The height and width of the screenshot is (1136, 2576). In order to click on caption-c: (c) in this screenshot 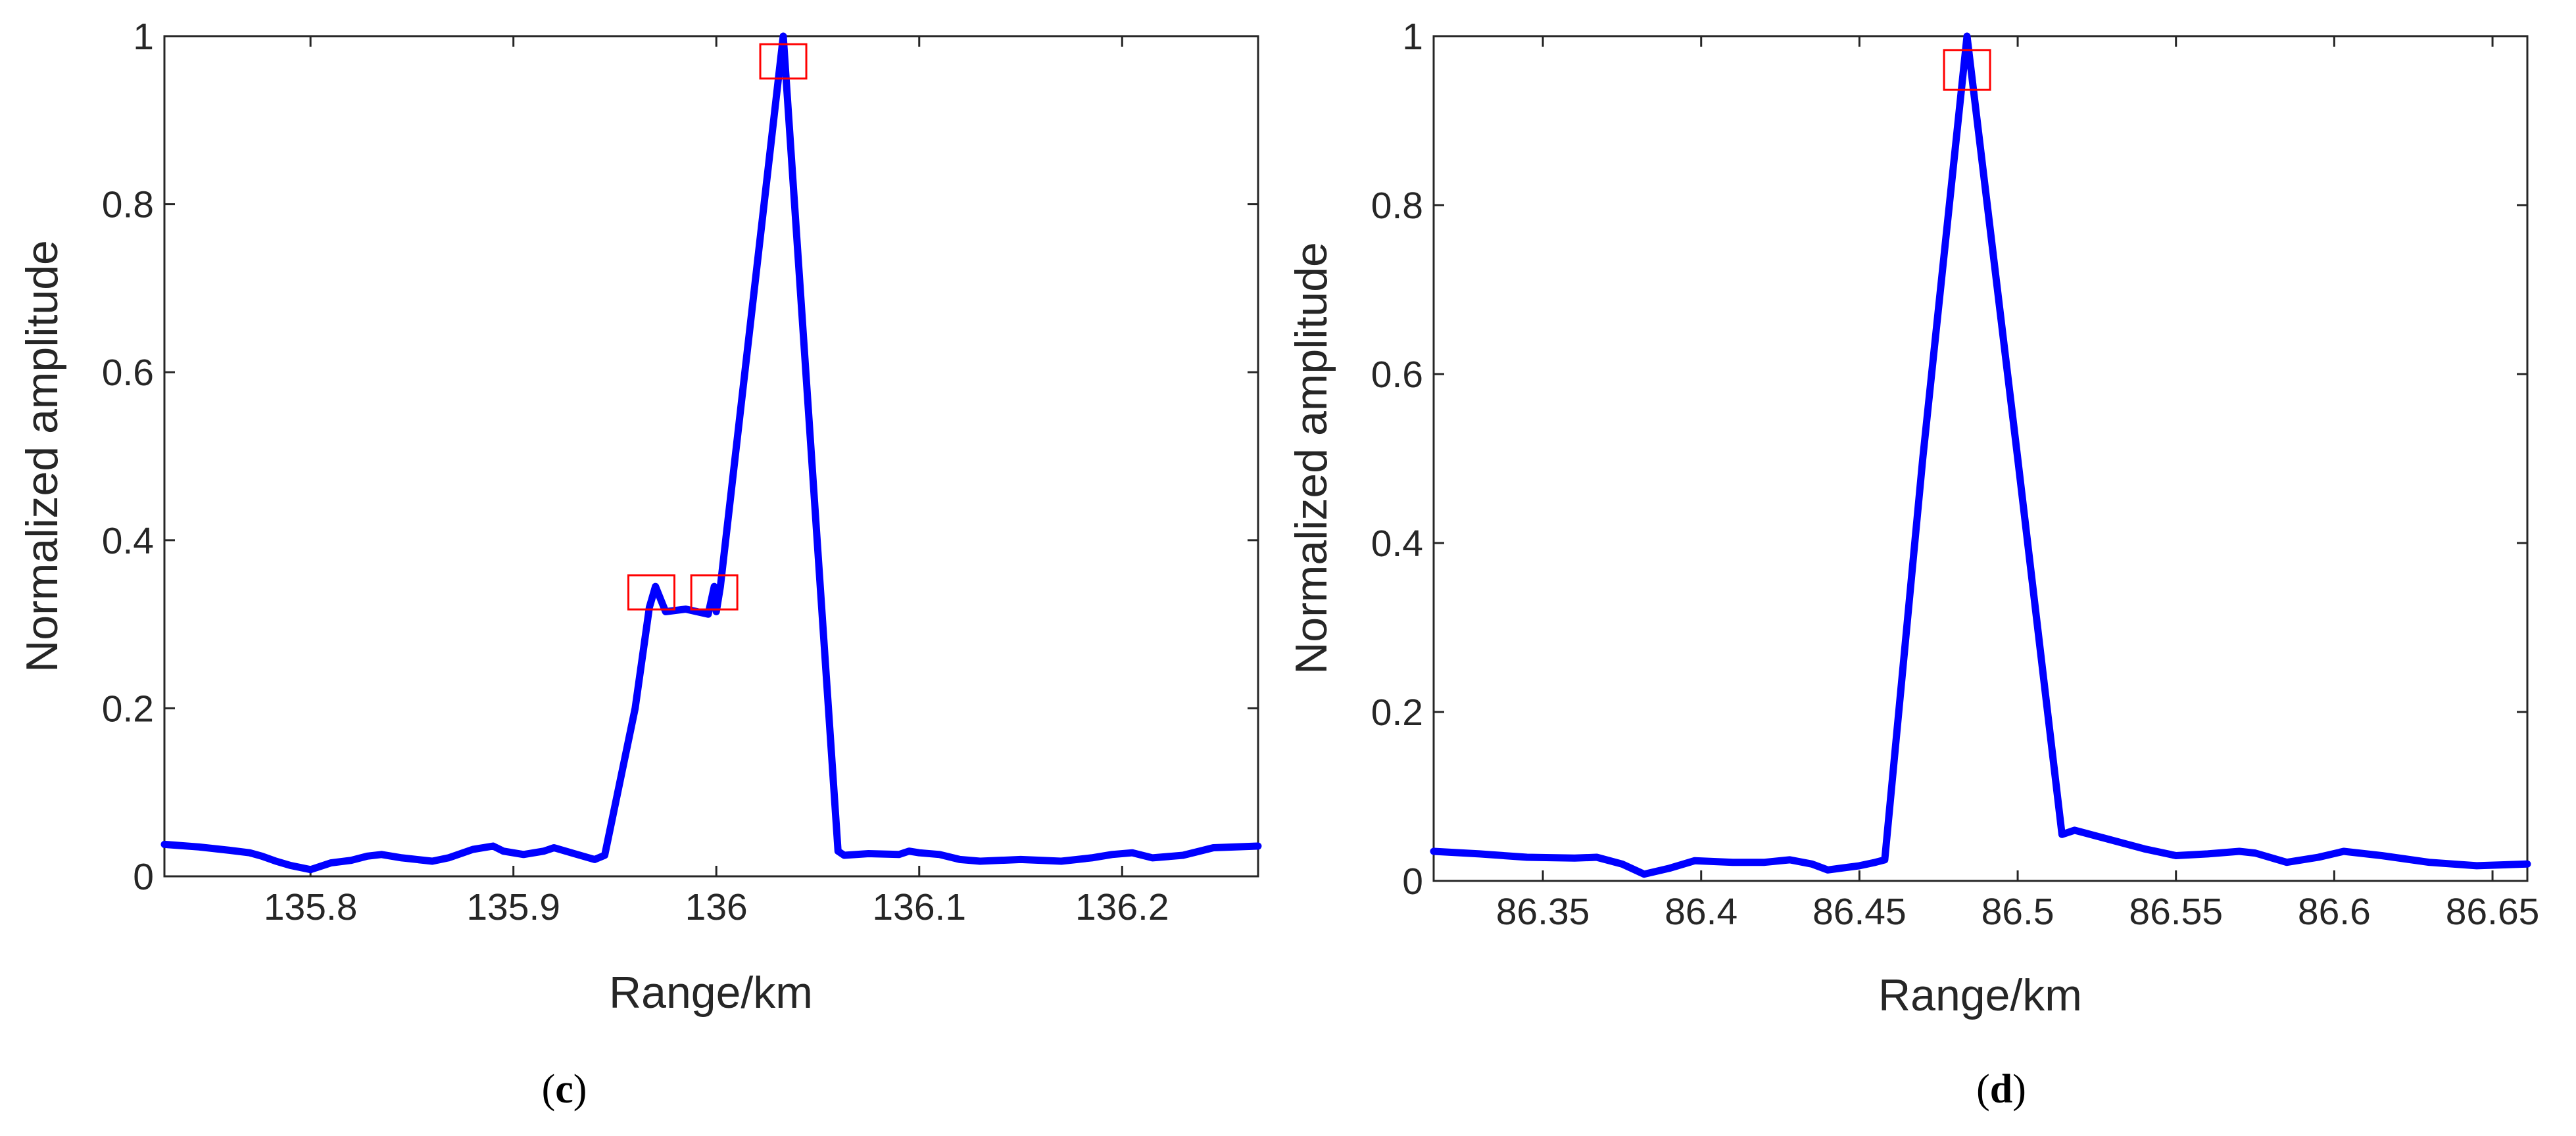, I will do `click(564, 1089)`.